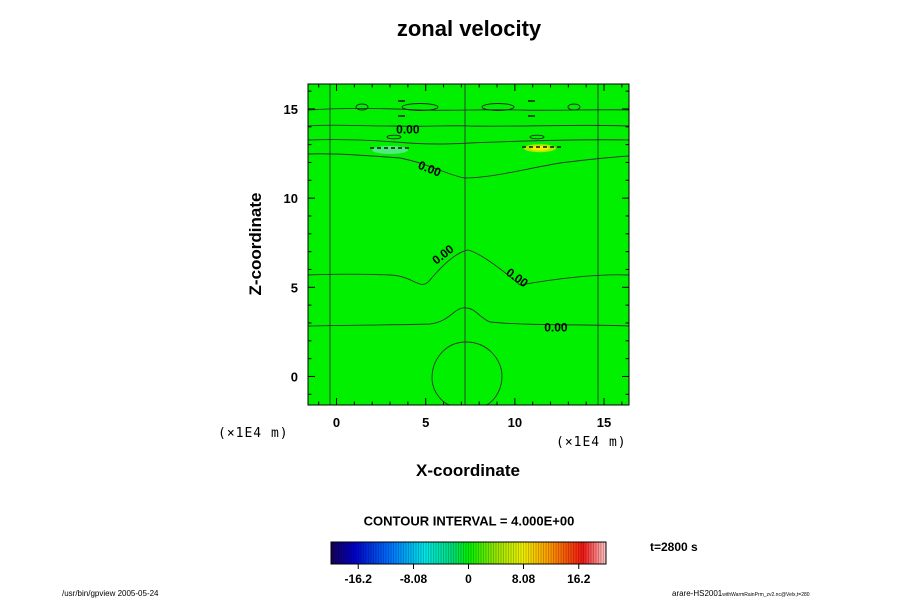  I want to click on colorbar-tick-label-0: -16.2, so click(359, 579).